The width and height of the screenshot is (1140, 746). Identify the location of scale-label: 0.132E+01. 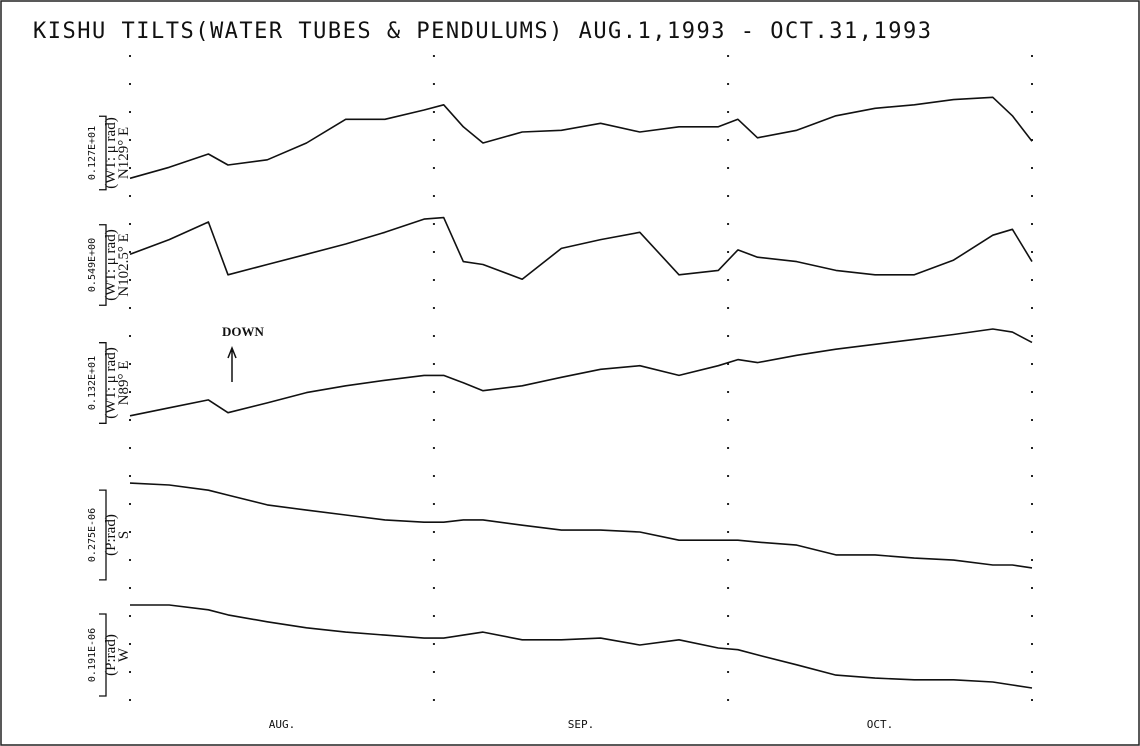
(92, 383).